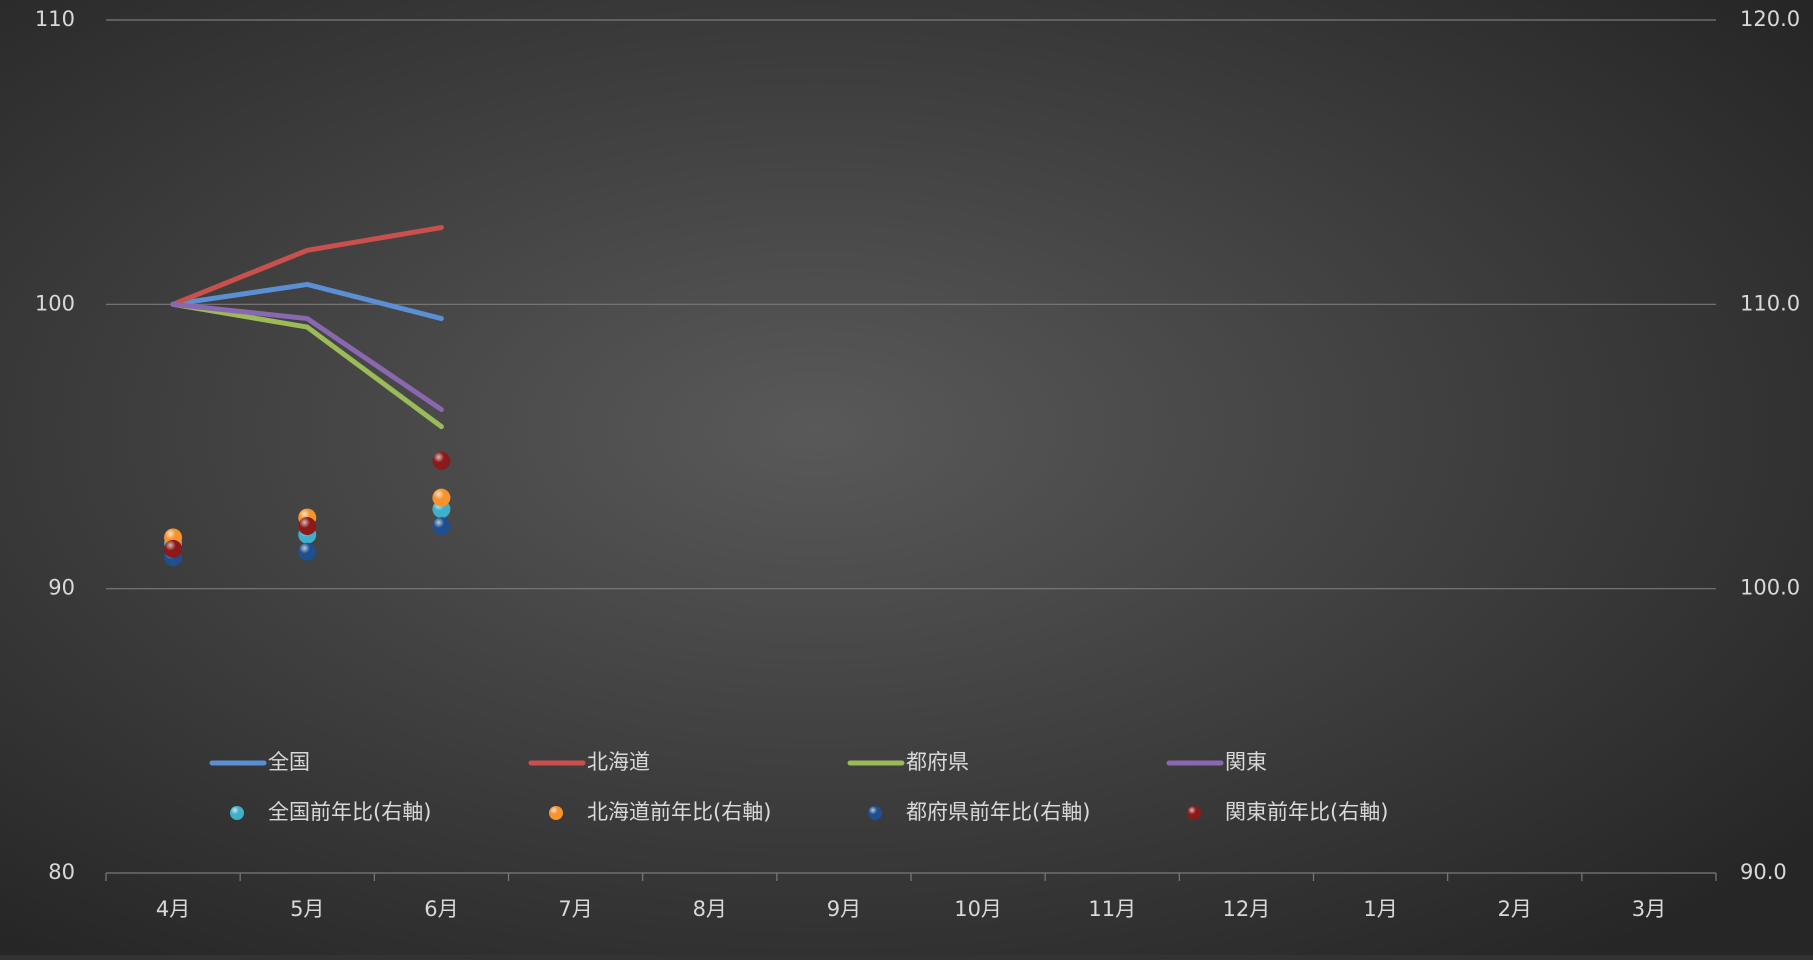 Image resolution: width=1813 pixels, height=960 pixels. What do you see at coordinates (349, 812) in the screenshot?
I see `legend-label: 全国前年比(右軸)` at bounding box center [349, 812].